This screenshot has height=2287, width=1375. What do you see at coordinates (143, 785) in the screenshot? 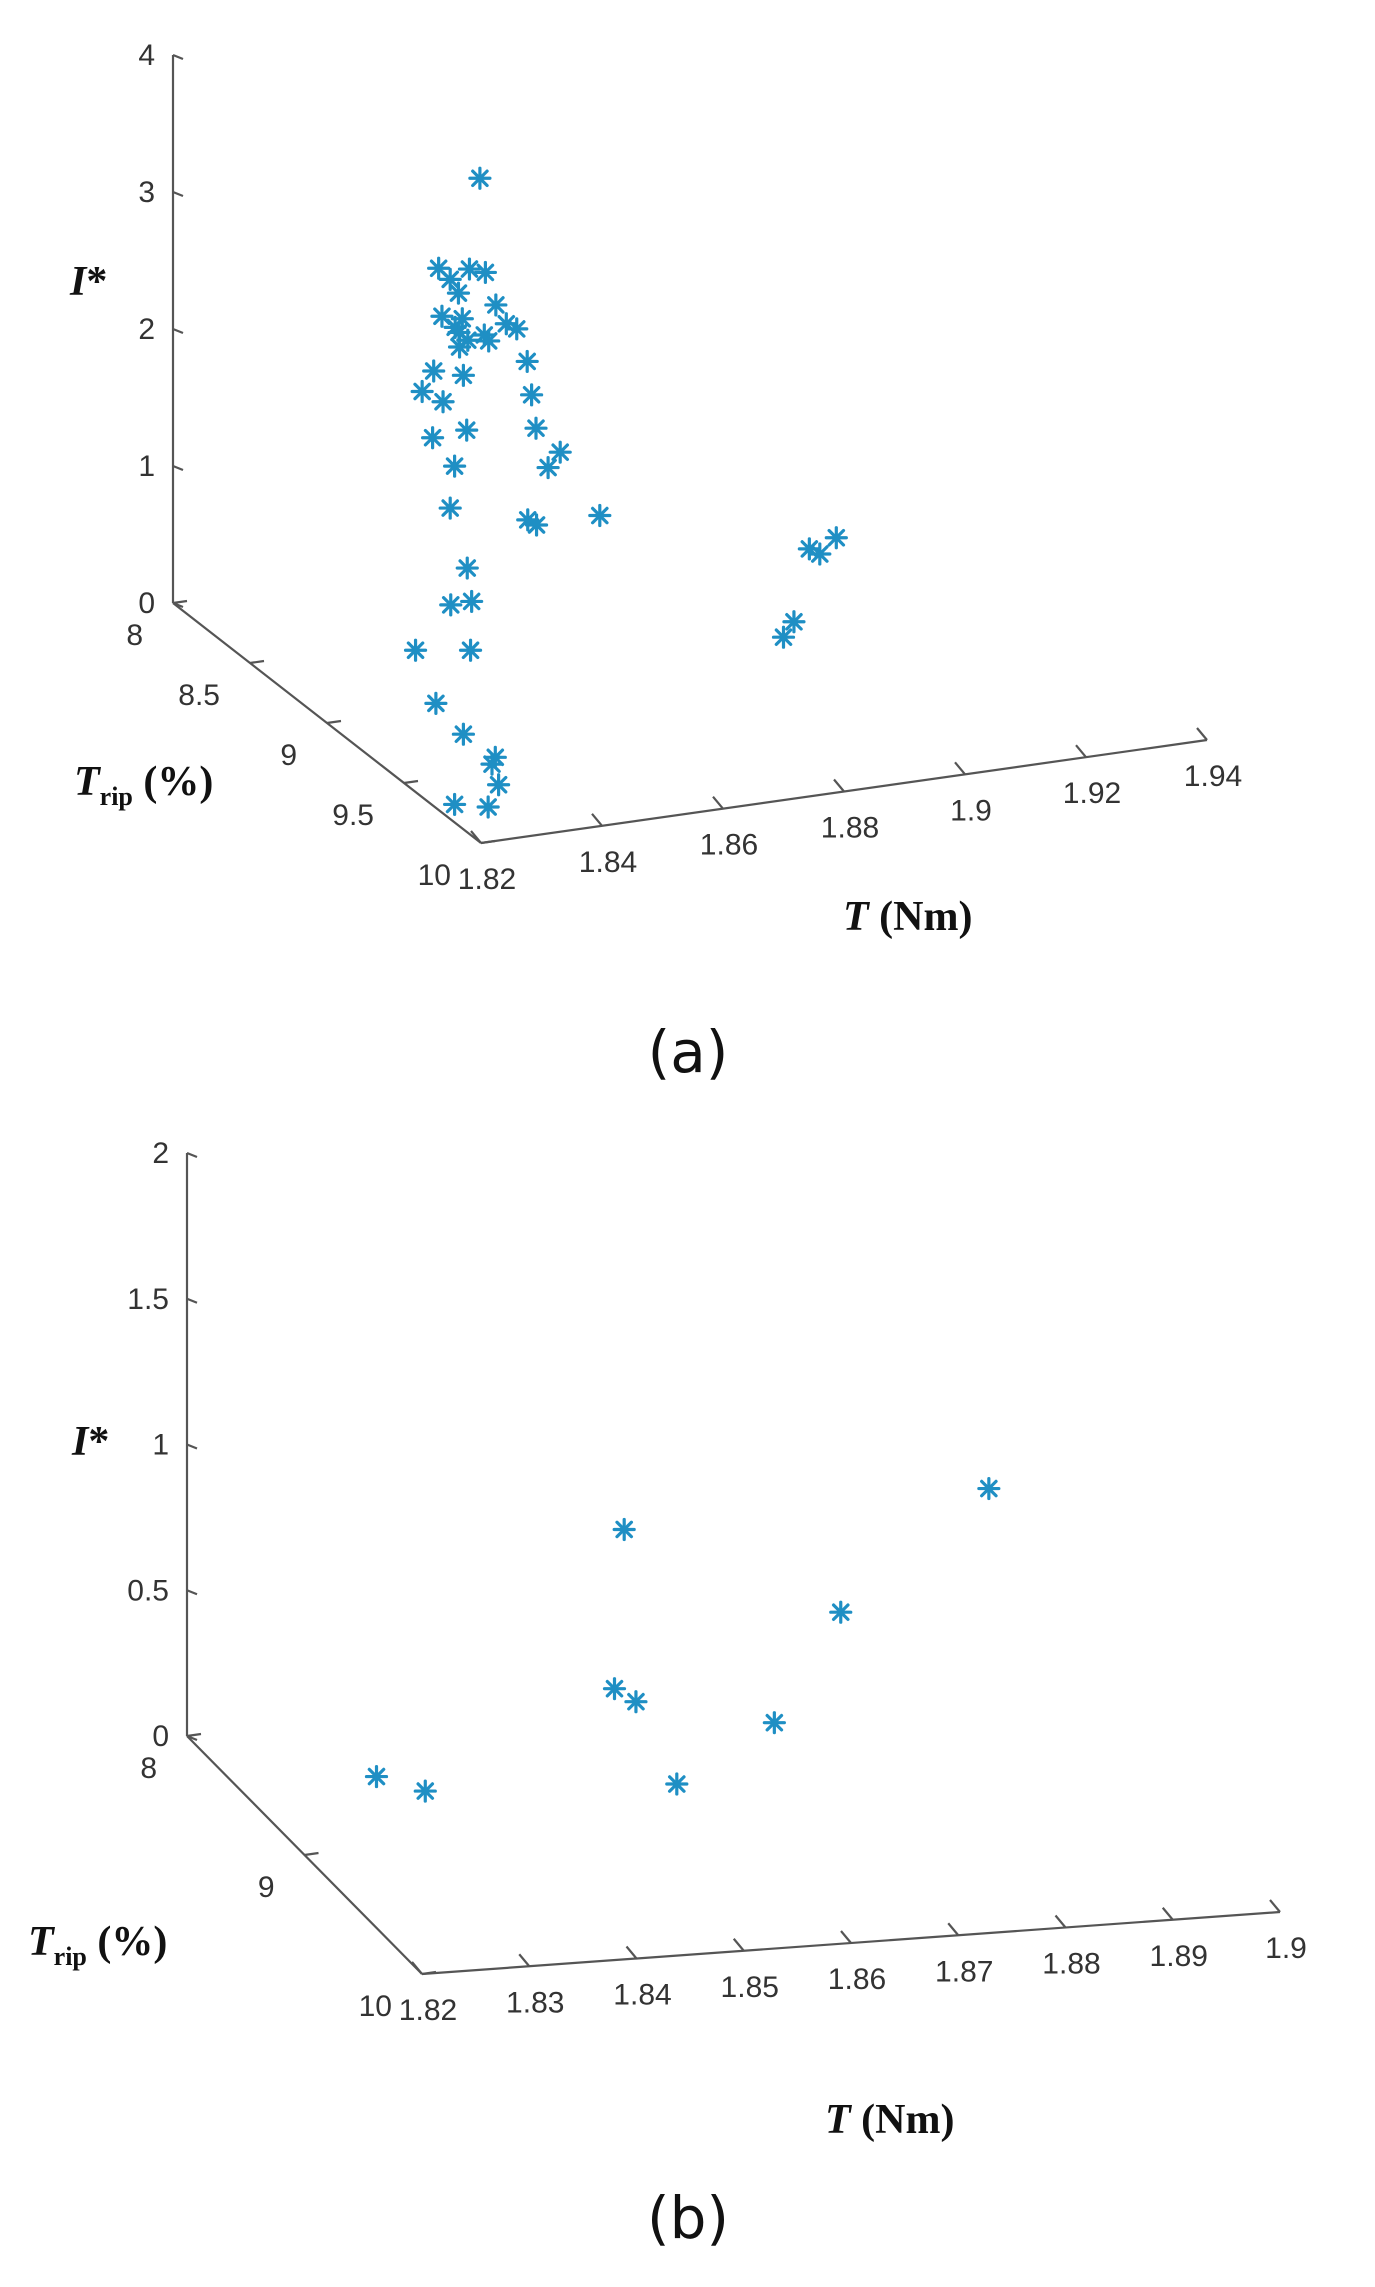
I see `trip-axis-label-a: Trip (%)` at bounding box center [143, 785].